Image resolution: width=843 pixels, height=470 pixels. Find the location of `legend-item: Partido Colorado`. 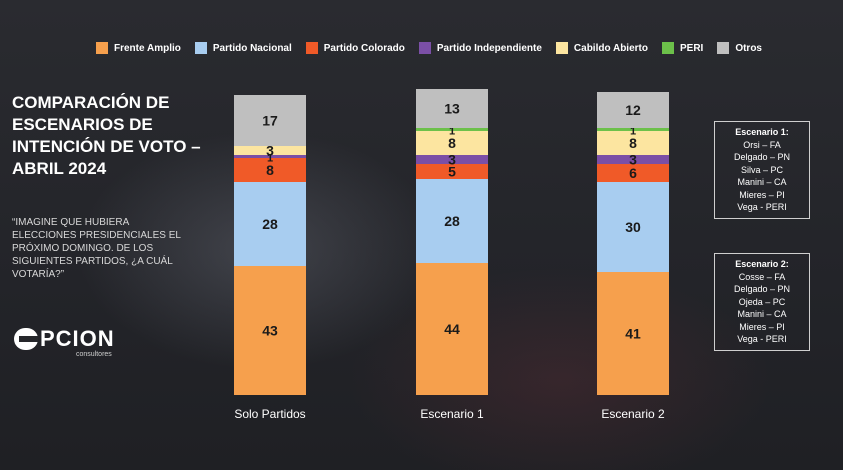

legend-item: Partido Colorado is located at coordinates (355, 48).